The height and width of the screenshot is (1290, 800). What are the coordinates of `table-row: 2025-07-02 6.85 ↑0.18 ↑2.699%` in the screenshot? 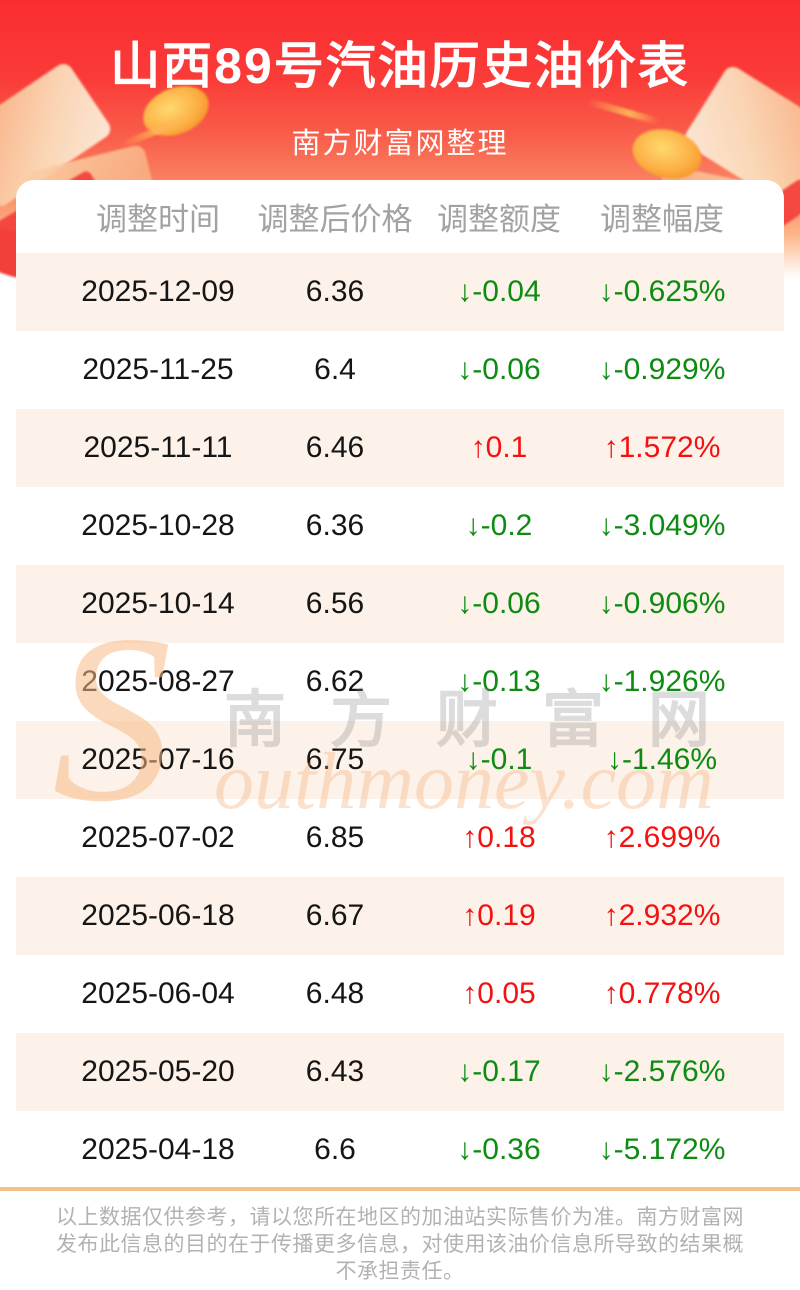 It's located at (400, 838).